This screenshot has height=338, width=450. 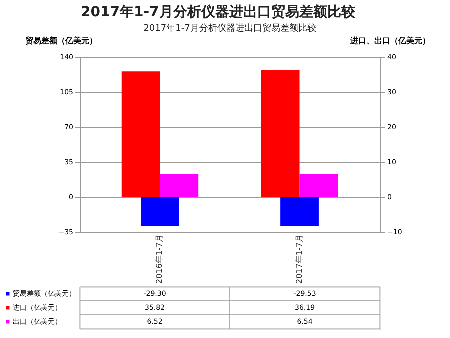 I want to click on x-tick-label: 2016年1-7月, so click(x=159, y=259).